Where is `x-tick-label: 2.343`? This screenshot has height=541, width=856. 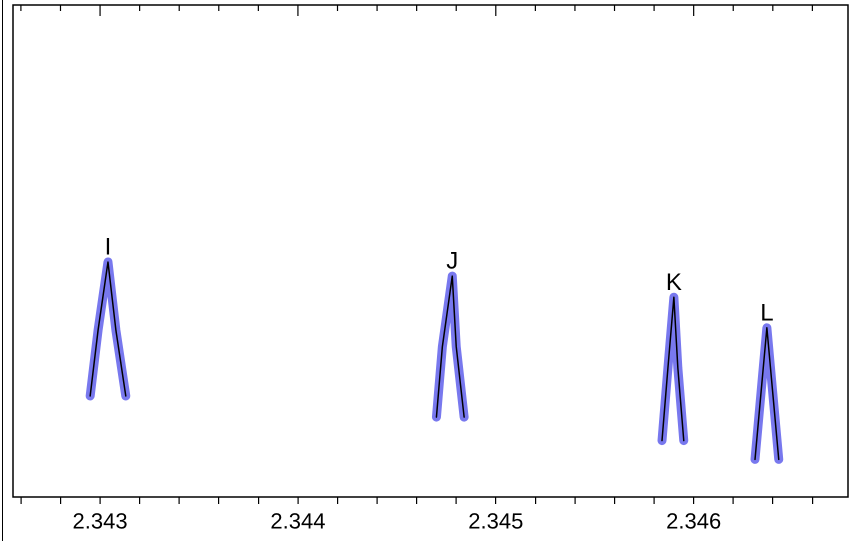
x-tick-label: 2.343 is located at coordinates (100, 521).